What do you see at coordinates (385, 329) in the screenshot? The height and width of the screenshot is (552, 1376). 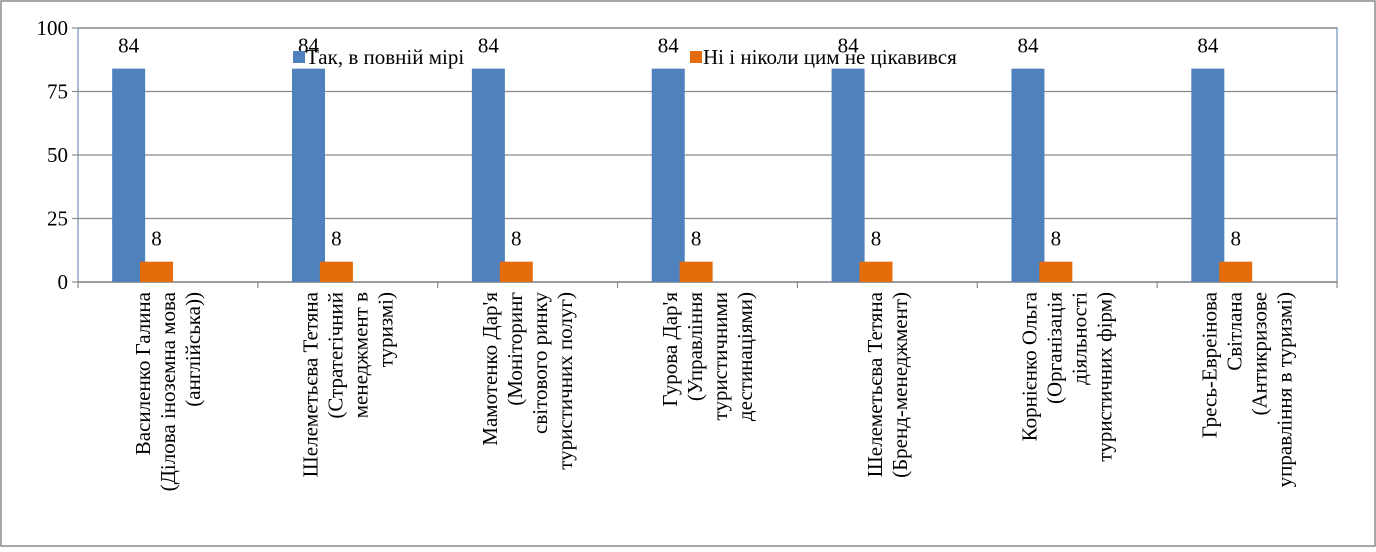 I see `category-label-line: туризмі)` at bounding box center [385, 329].